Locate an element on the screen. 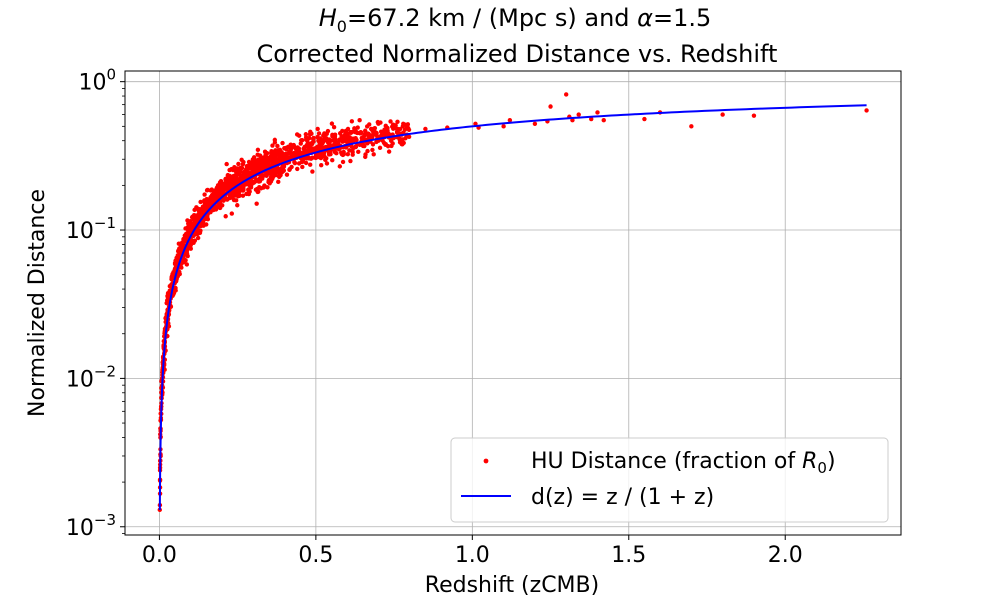  legend-entry-curve: d(z) = z / (1 + z) is located at coordinates (622, 497).